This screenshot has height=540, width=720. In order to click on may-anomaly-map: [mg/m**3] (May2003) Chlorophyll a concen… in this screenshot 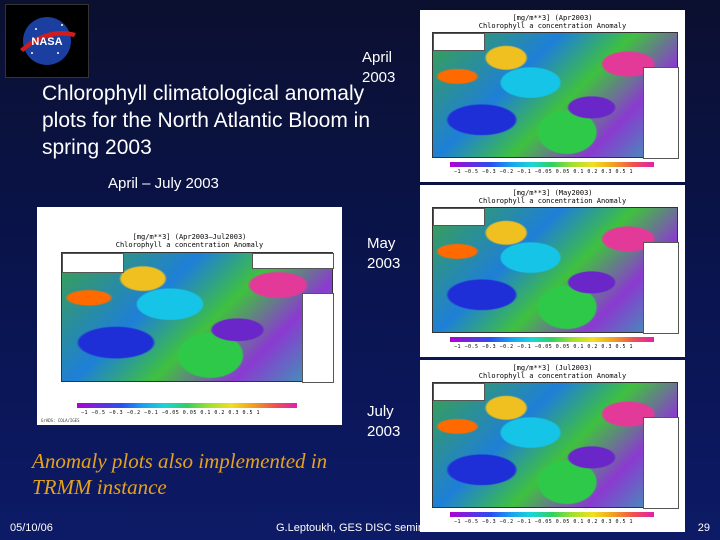, I will do `click(552, 271)`.